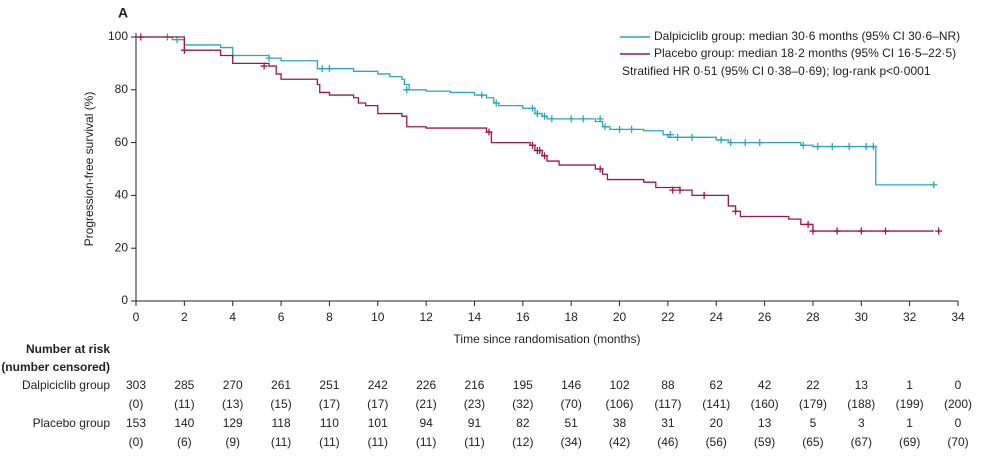 This screenshot has height=457, width=982. What do you see at coordinates (66, 385) in the screenshot?
I see `risk-row-label: Dalpiciclib group` at bounding box center [66, 385].